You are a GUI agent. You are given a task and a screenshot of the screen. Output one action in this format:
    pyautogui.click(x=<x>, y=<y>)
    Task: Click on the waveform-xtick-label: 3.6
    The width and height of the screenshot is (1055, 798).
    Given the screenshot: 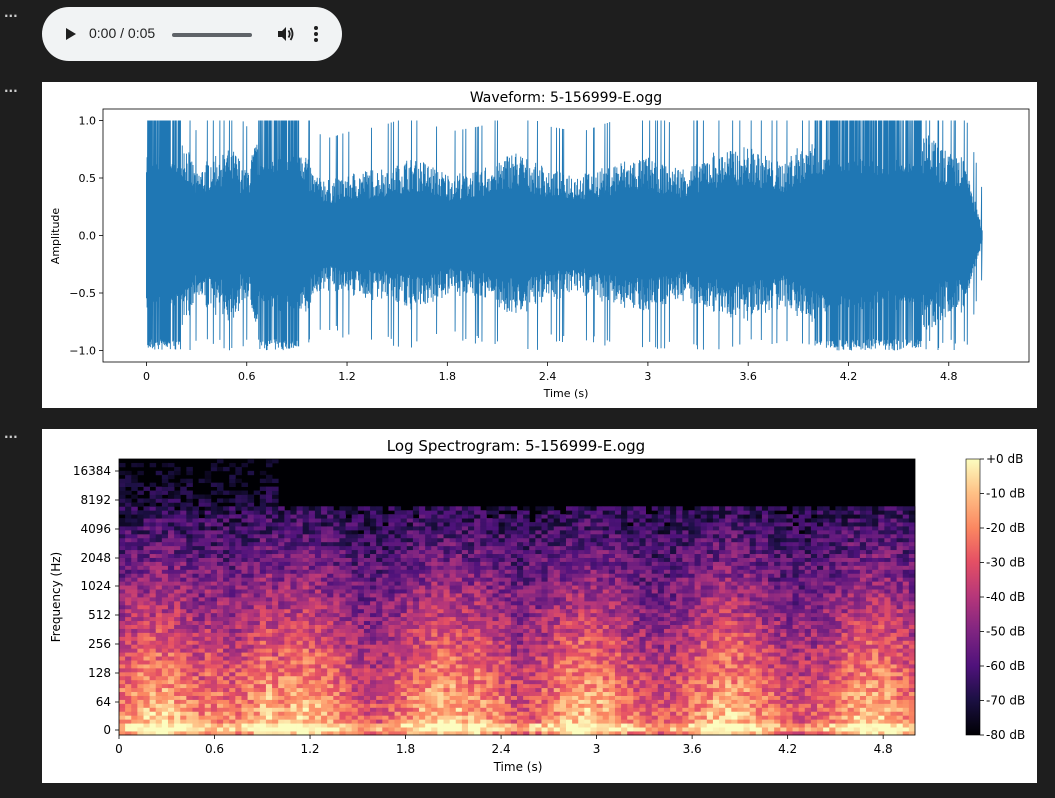 What is the action you would take?
    pyautogui.click(x=748, y=376)
    